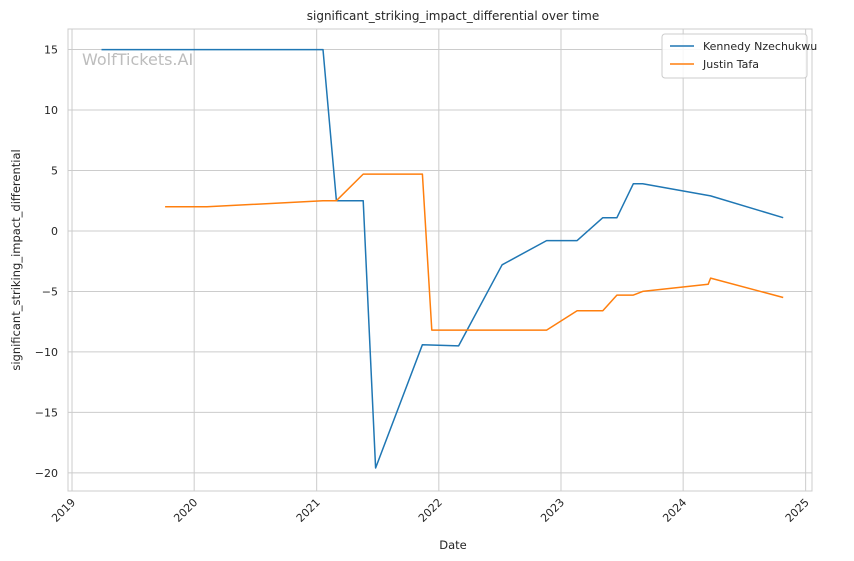 The height and width of the screenshot is (561, 854). Describe the element at coordinates (46, 352) in the screenshot. I see `y-tick-label: −10` at that location.